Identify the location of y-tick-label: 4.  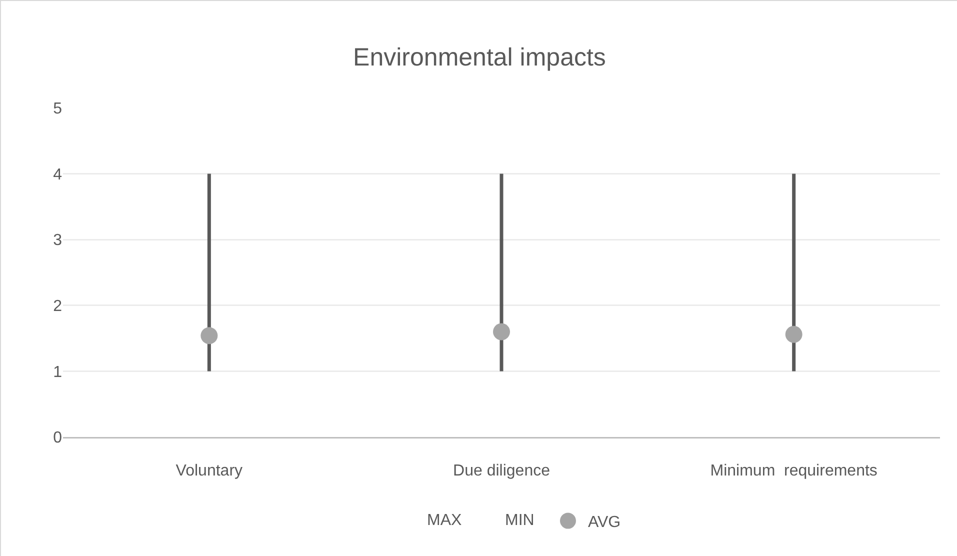
(57, 175).